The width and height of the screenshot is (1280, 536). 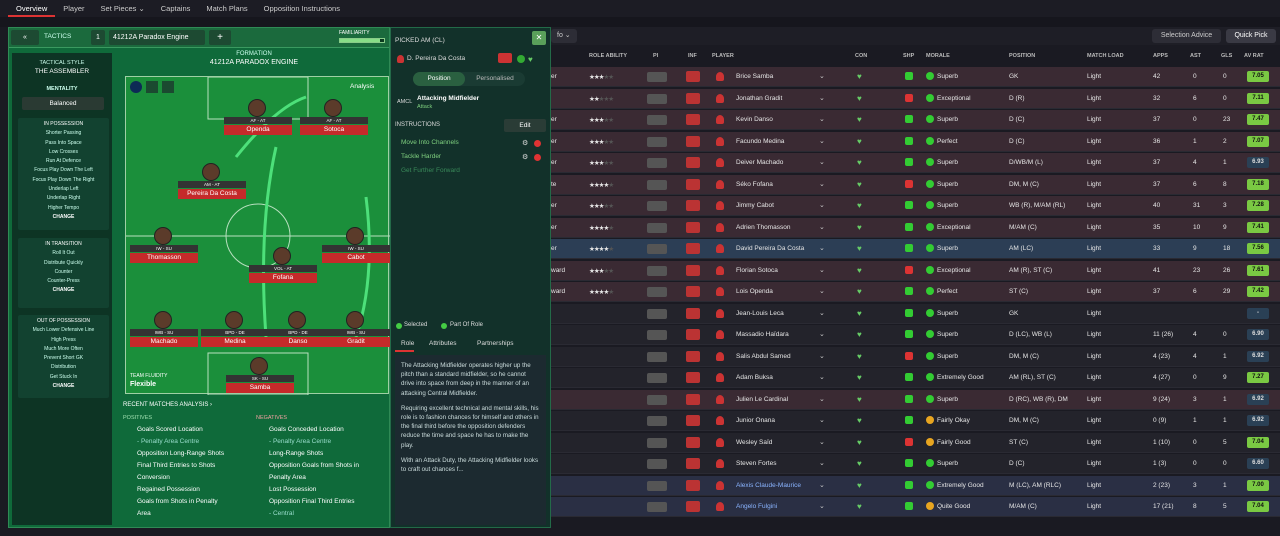 I want to click on pitch-player-name: Cabot, so click(x=356, y=258).